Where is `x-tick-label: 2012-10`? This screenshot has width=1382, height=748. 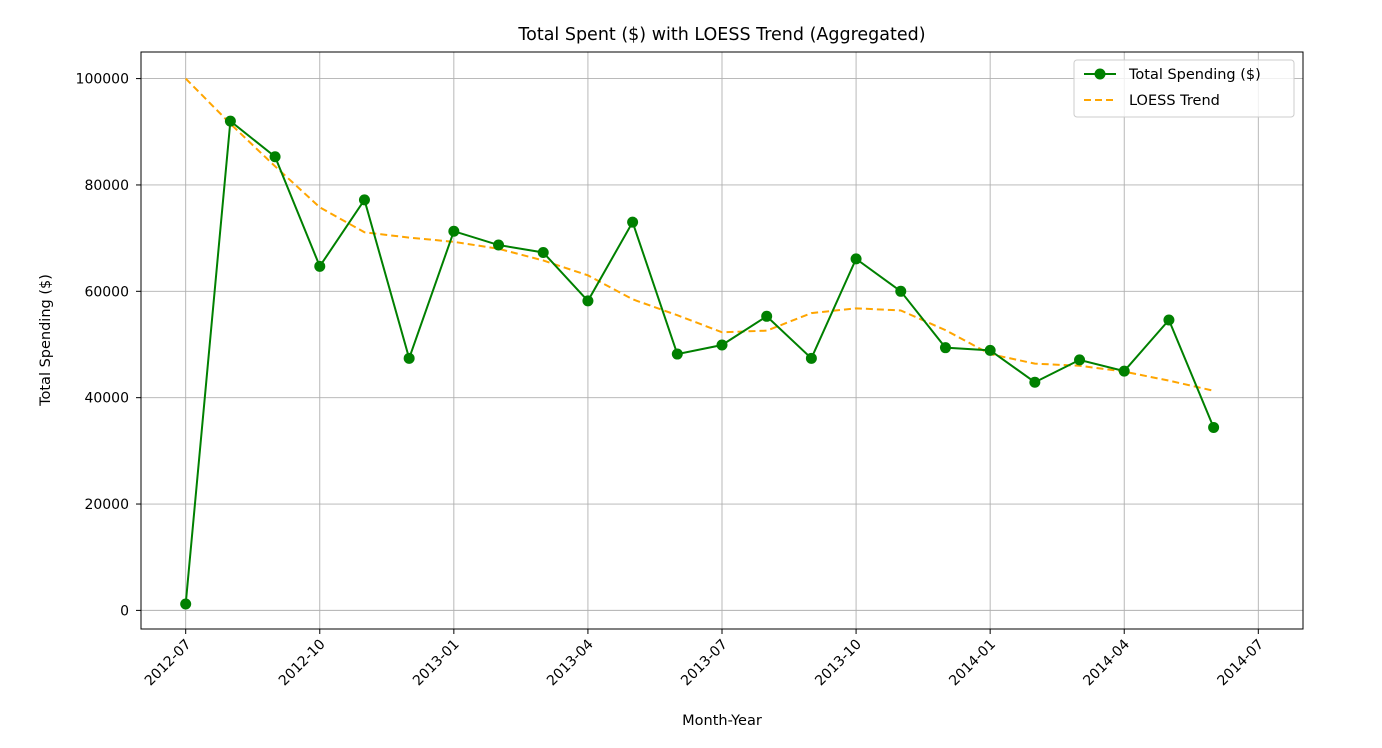
x-tick-label: 2012-10 is located at coordinates (302, 663).